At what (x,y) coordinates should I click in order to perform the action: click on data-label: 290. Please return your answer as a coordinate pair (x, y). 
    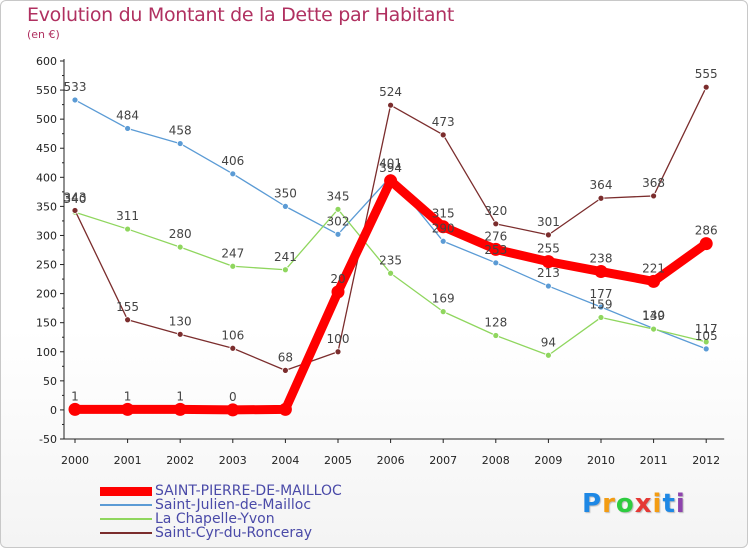
    Looking at the image, I should click on (443, 228).